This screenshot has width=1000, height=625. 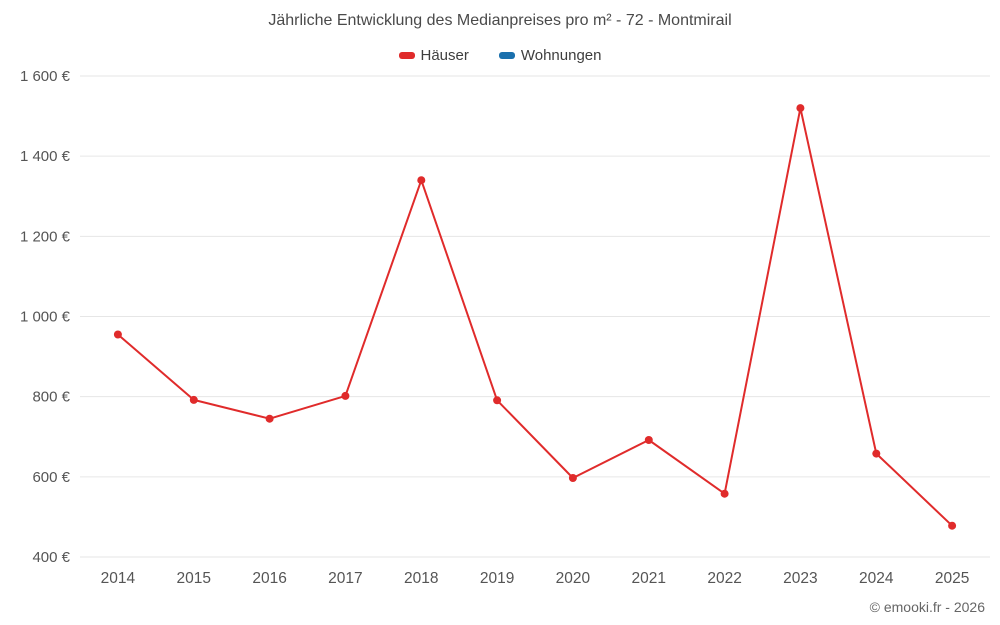 What do you see at coordinates (51, 477) in the screenshot?
I see `y-tick-label: 600 €` at bounding box center [51, 477].